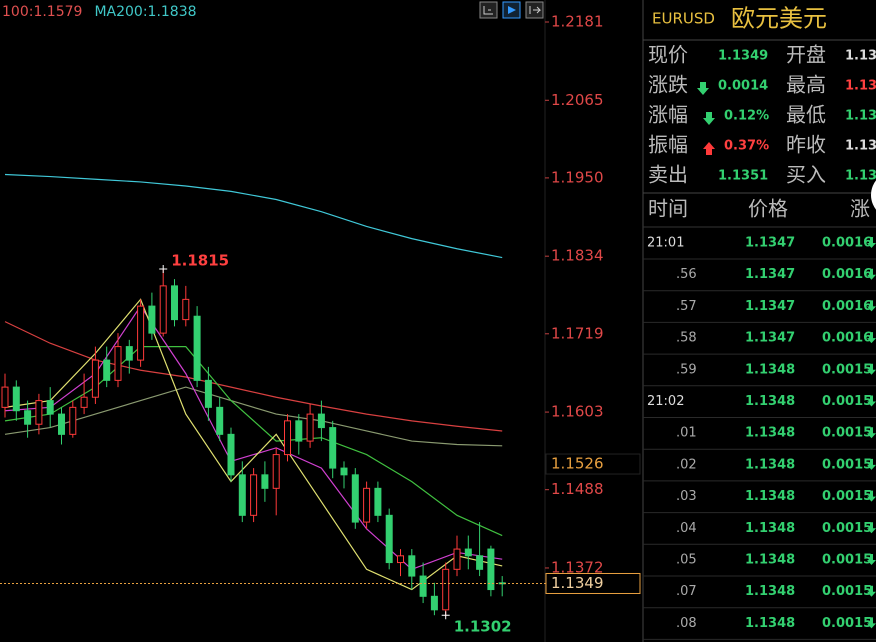 This screenshot has width=876, height=642. What do you see at coordinates (668, 55) in the screenshot?
I see `quote-label: 现价` at bounding box center [668, 55].